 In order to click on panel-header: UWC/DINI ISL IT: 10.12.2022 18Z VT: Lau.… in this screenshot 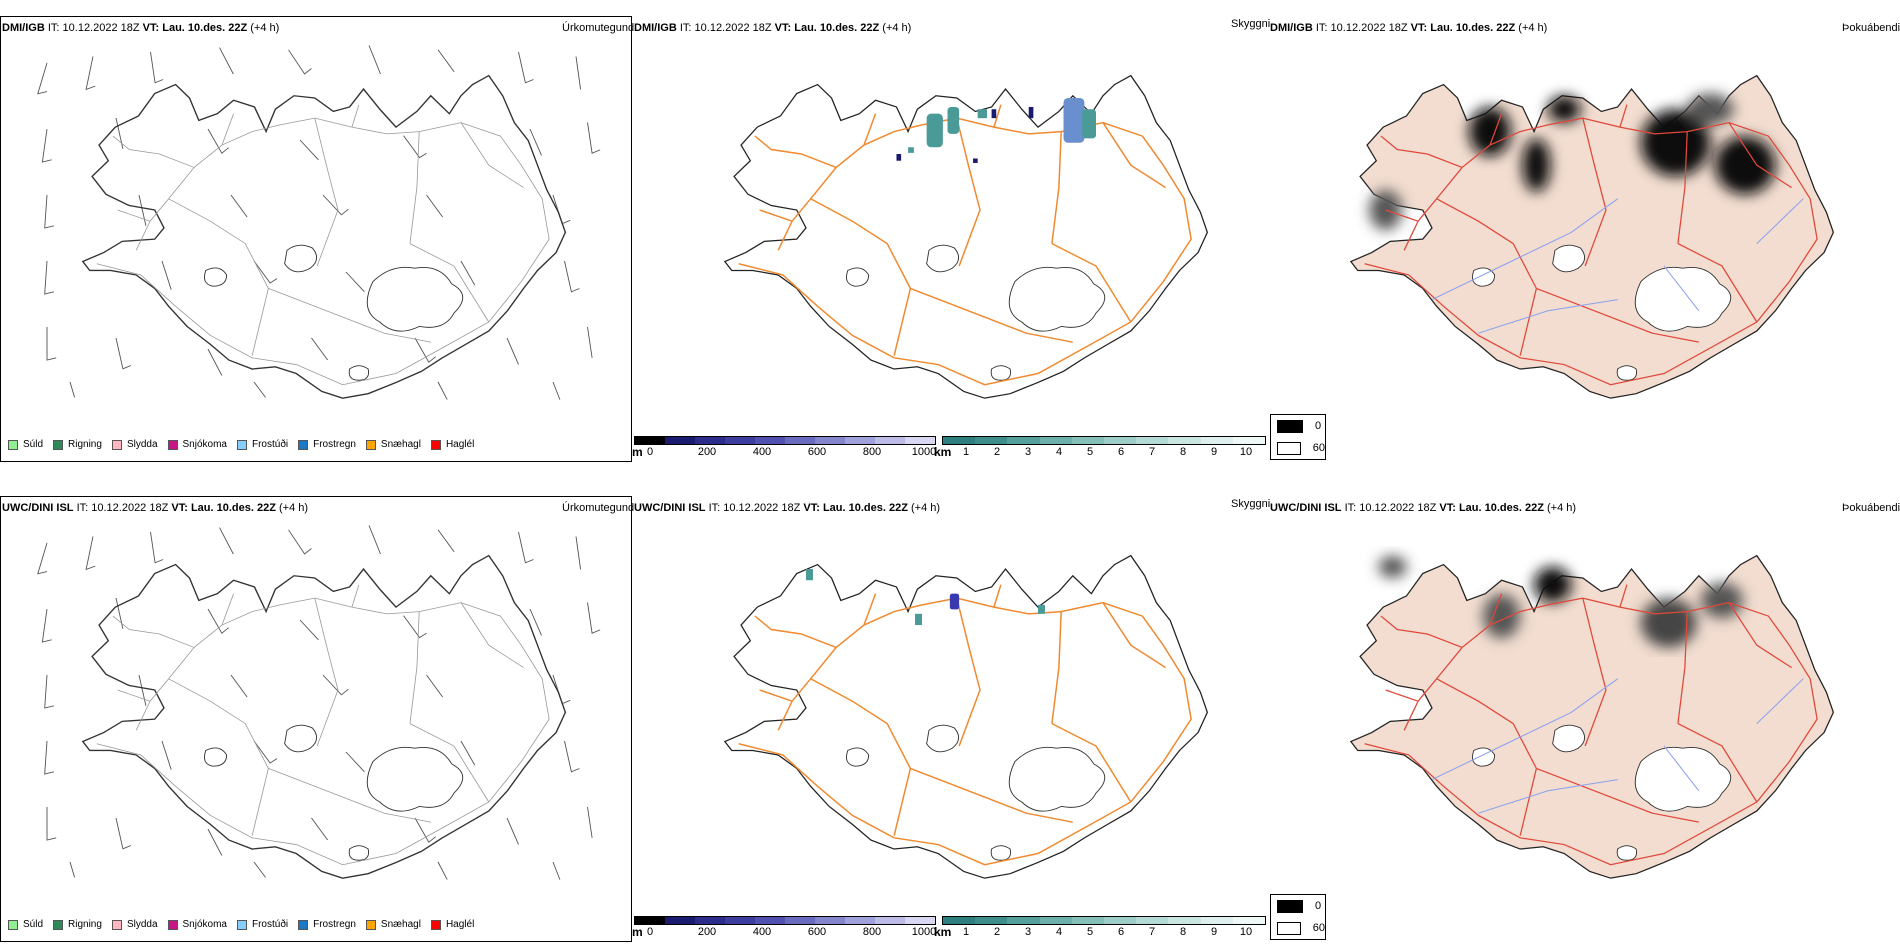, I will do `click(1423, 508)`.